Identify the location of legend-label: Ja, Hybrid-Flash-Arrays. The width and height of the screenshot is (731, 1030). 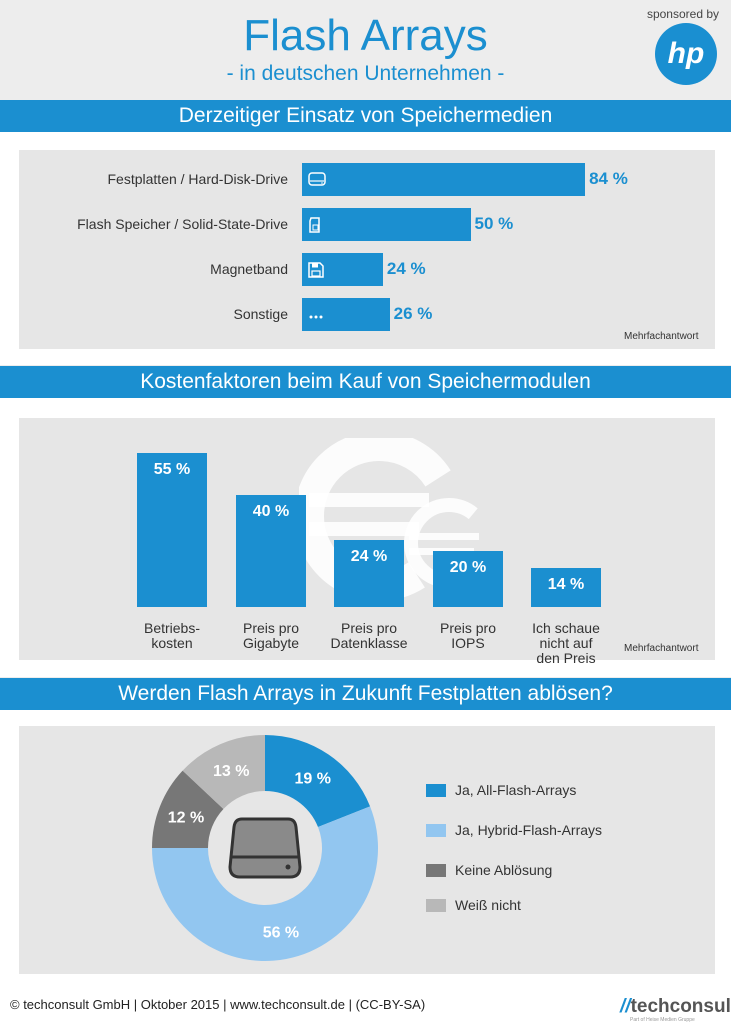
(529, 830).